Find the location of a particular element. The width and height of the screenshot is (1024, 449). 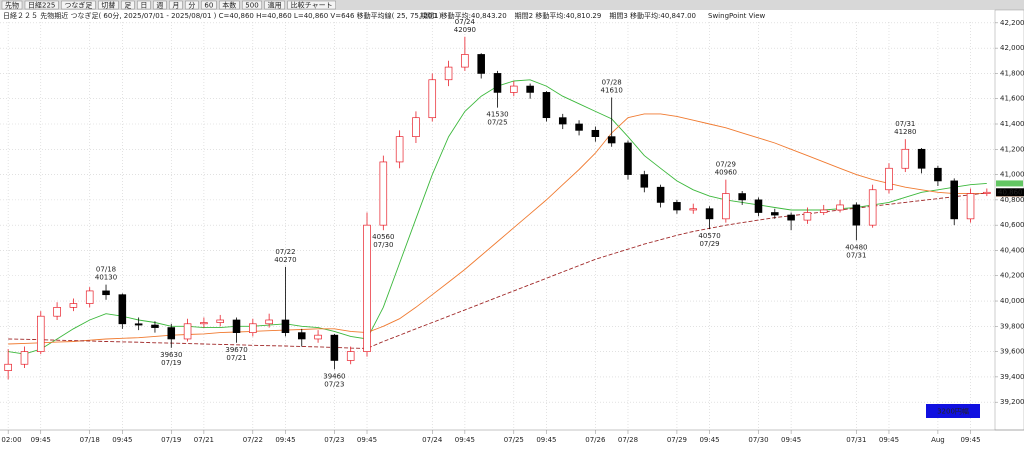

toolbar-button: 先物 is located at coordinates (12, 5).